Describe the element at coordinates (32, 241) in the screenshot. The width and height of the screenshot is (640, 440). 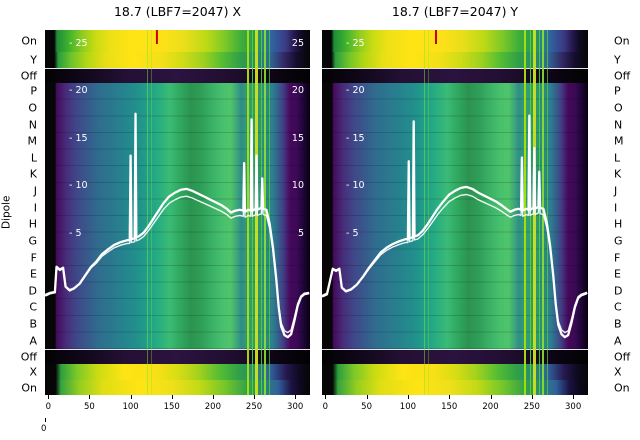
I see `row-label: G` at that location.